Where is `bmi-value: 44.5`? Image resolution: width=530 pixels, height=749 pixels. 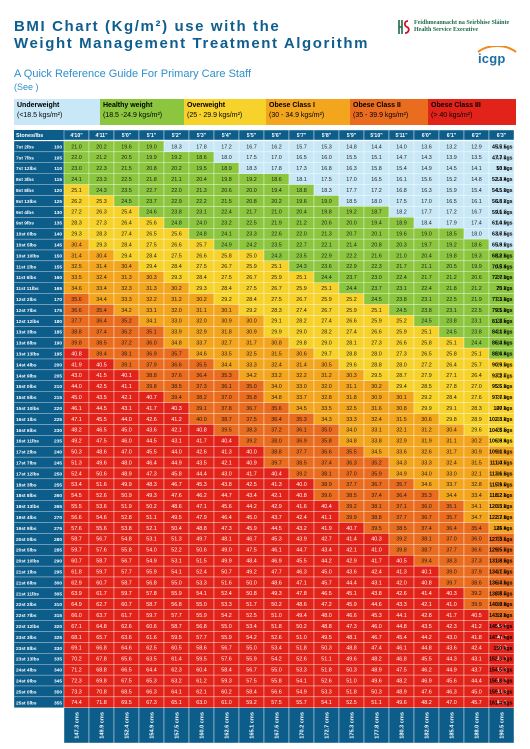 bmi-value: 44.5 is located at coordinates (501, 703).